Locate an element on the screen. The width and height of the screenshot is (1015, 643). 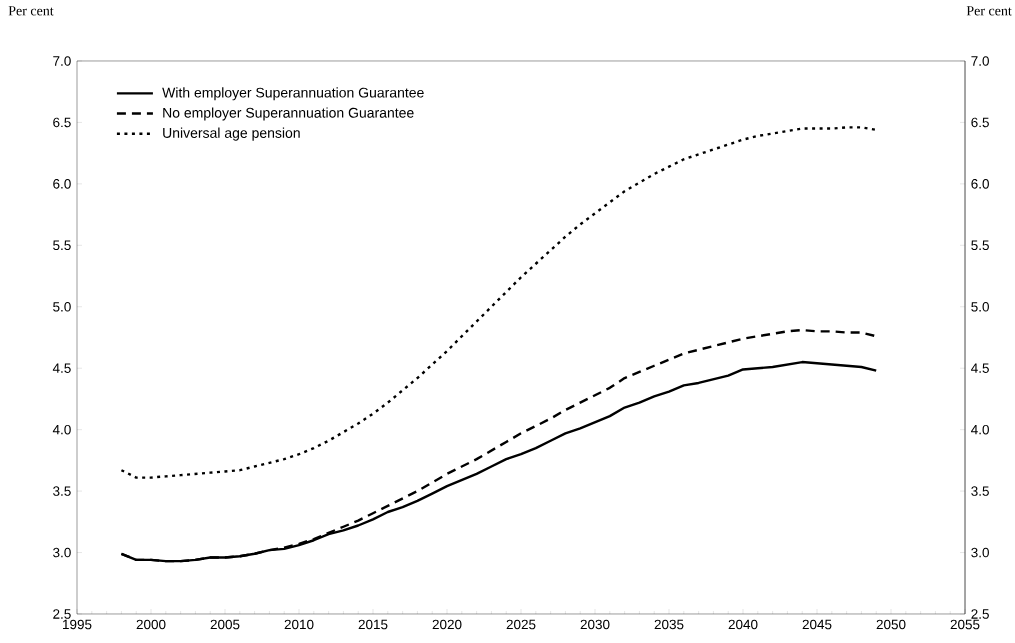
y-axis-title: Per cent is located at coordinates (31, 11).